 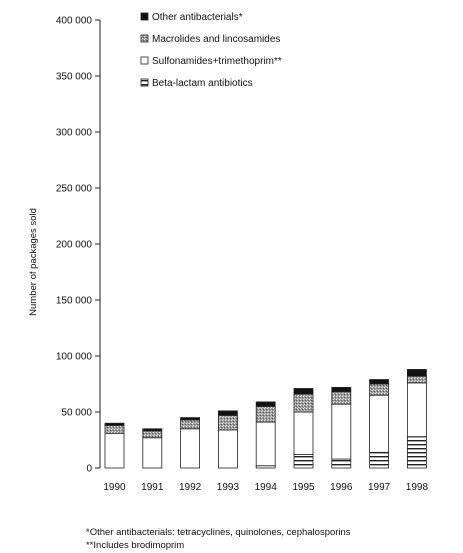 I want to click on y-tick-label: 200 000, so click(x=74, y=245).